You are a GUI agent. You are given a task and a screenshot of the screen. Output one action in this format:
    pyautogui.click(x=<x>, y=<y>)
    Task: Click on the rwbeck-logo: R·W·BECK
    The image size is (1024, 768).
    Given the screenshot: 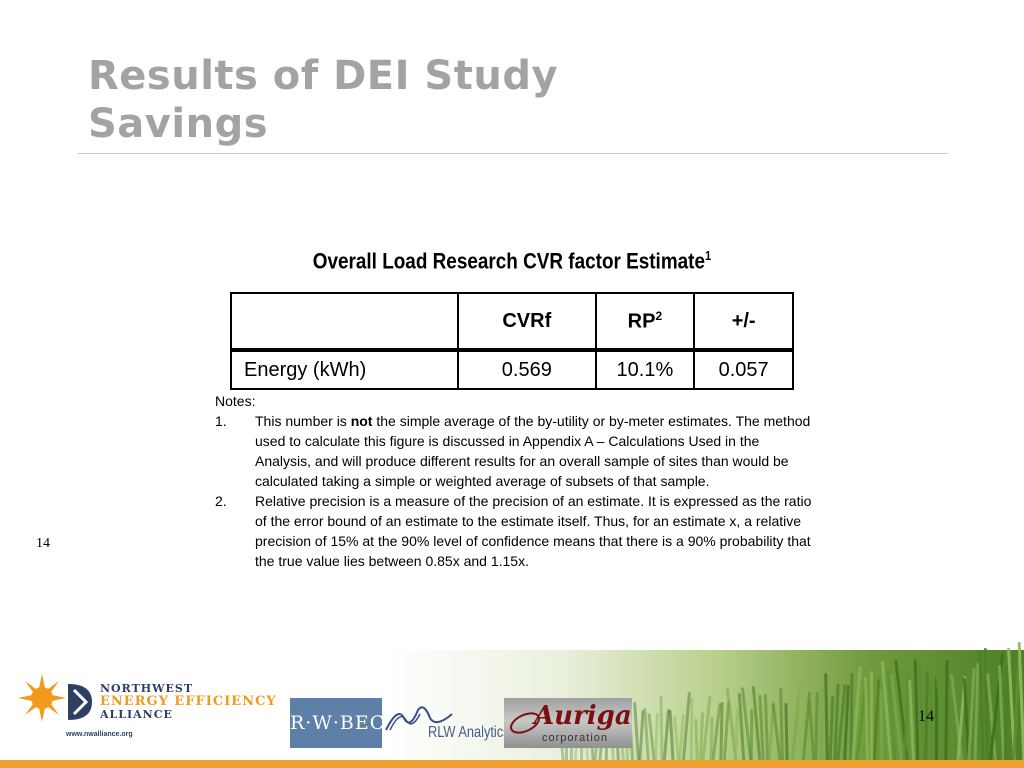 What is the action you would take?
    pyautogui.click(x=344, y=723)
    